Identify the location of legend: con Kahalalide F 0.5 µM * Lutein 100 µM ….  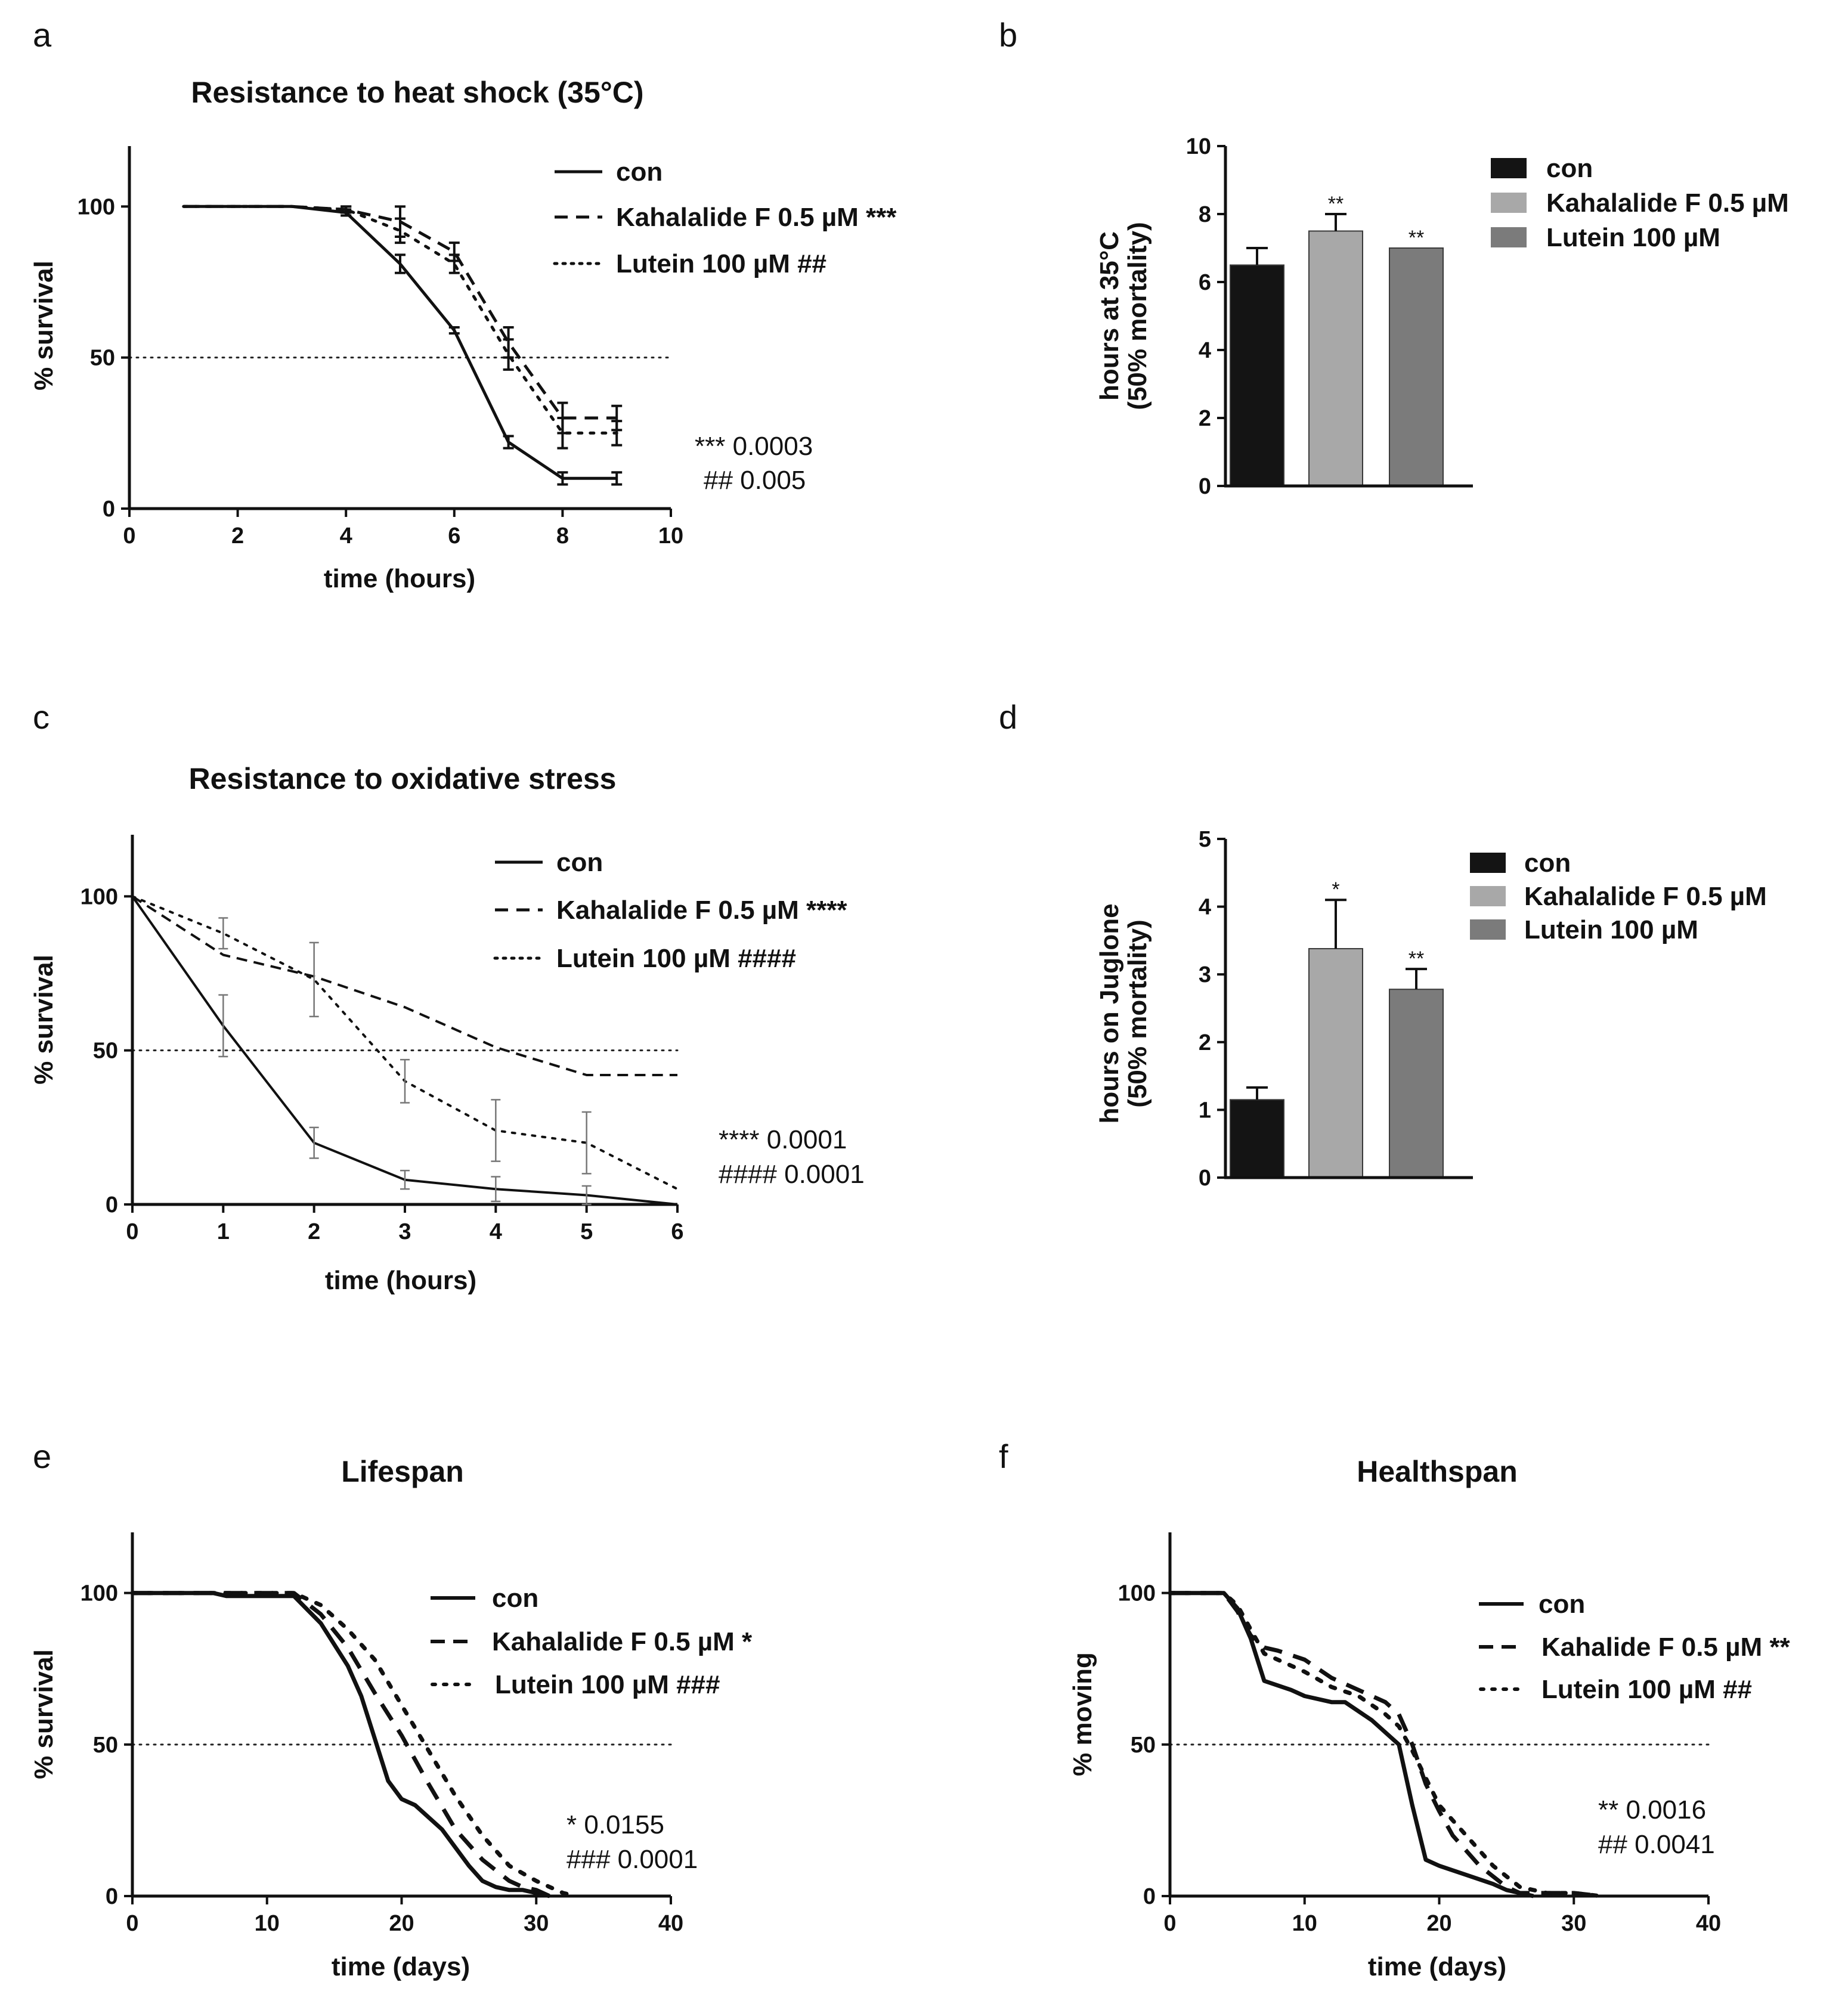
(592, 1641).